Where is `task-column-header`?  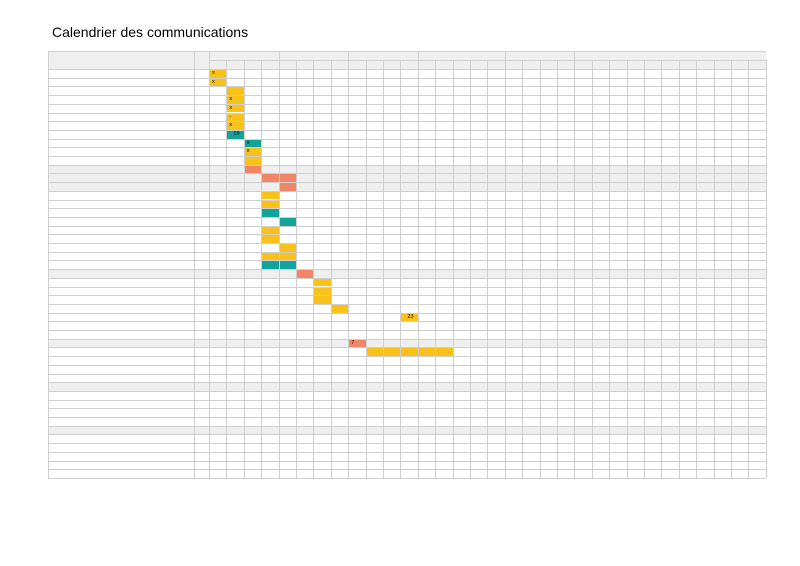 task-column-header is located at coordinates (121, 60).